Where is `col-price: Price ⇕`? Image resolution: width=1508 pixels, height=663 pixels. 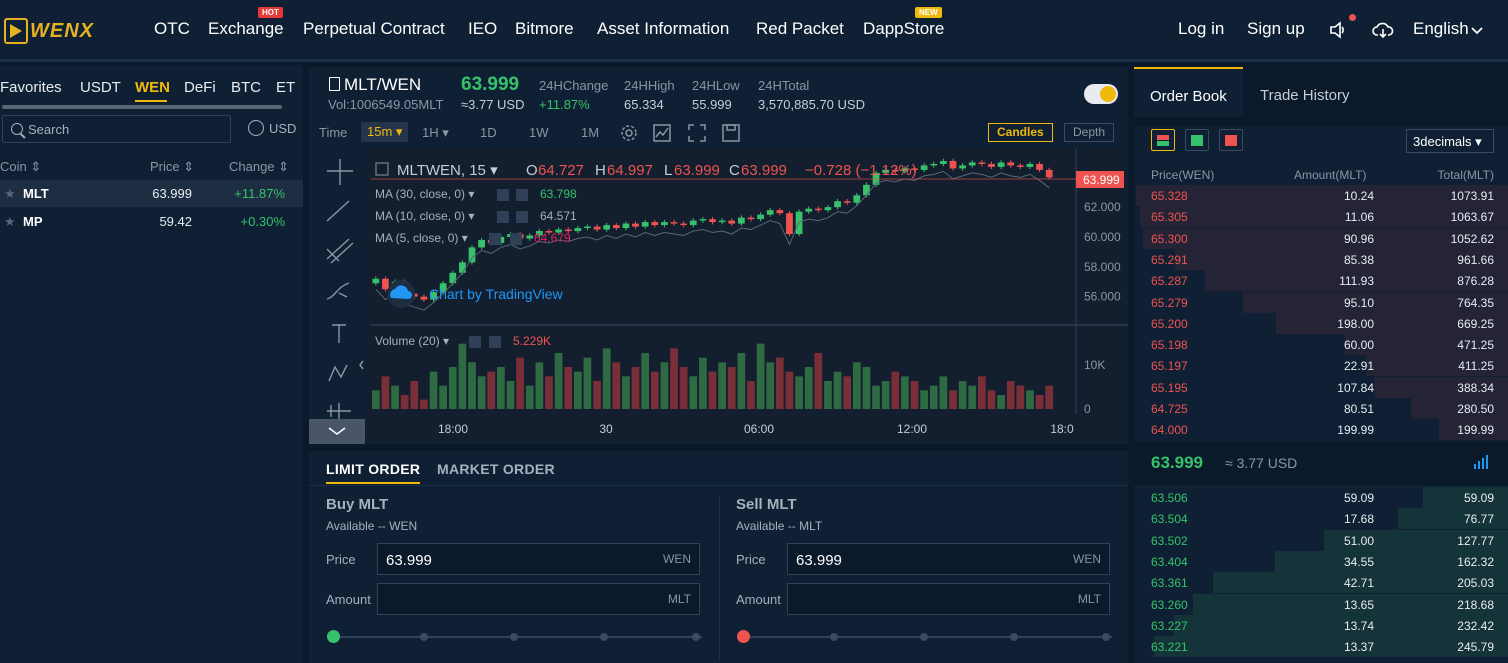
col-price: Price ⇕ is located at coordinates (172, 166).